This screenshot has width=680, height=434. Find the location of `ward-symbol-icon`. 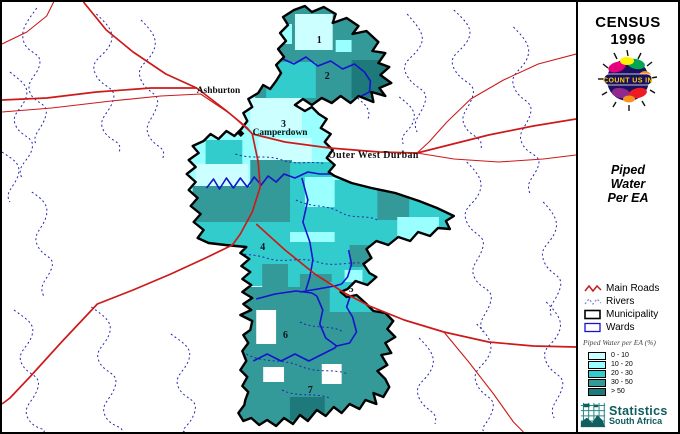

ward-symbol-icon is located at coordinates (593, 327).